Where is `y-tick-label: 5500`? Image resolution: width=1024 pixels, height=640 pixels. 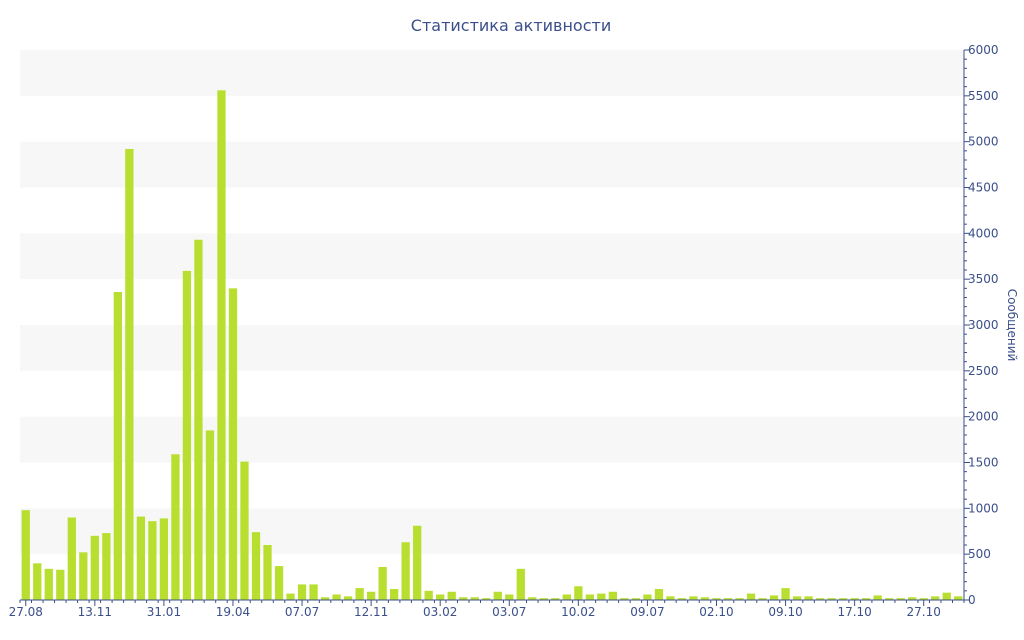 y-tick-label: 5500 is located at coordinates (983, 96).